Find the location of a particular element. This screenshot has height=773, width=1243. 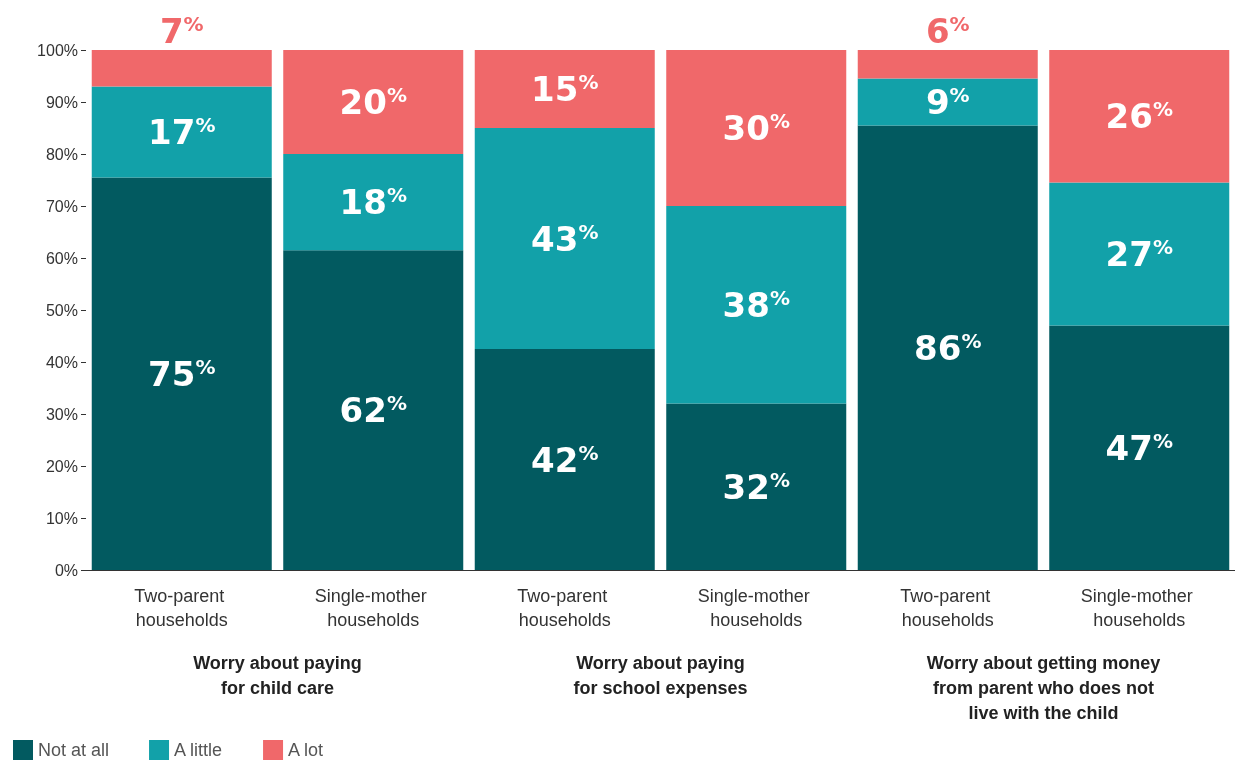

data-label: 32% is located at coordinates (756, 486).